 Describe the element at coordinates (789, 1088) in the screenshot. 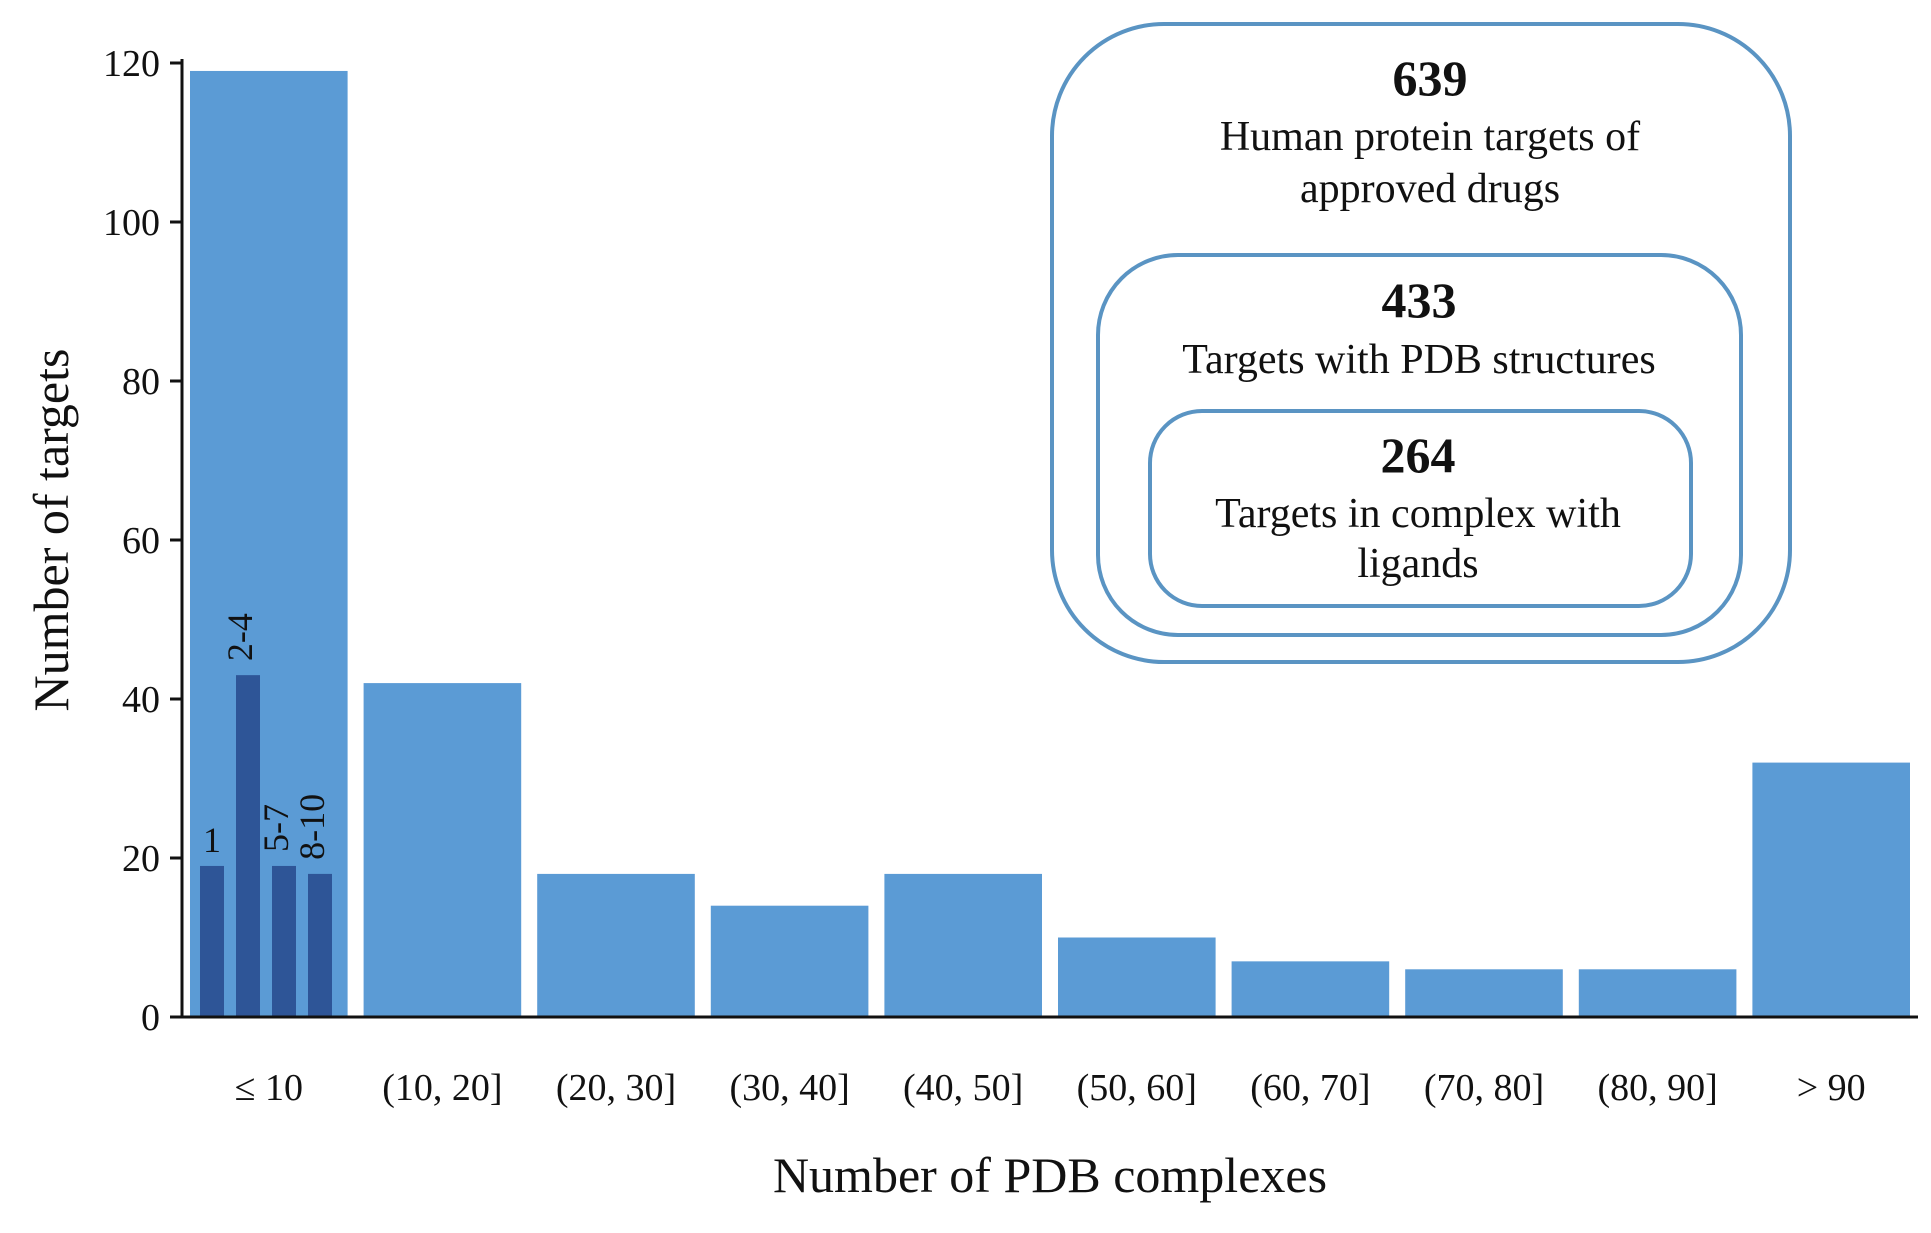

I see `x-tick-label-3: (30, 40]` at that location.